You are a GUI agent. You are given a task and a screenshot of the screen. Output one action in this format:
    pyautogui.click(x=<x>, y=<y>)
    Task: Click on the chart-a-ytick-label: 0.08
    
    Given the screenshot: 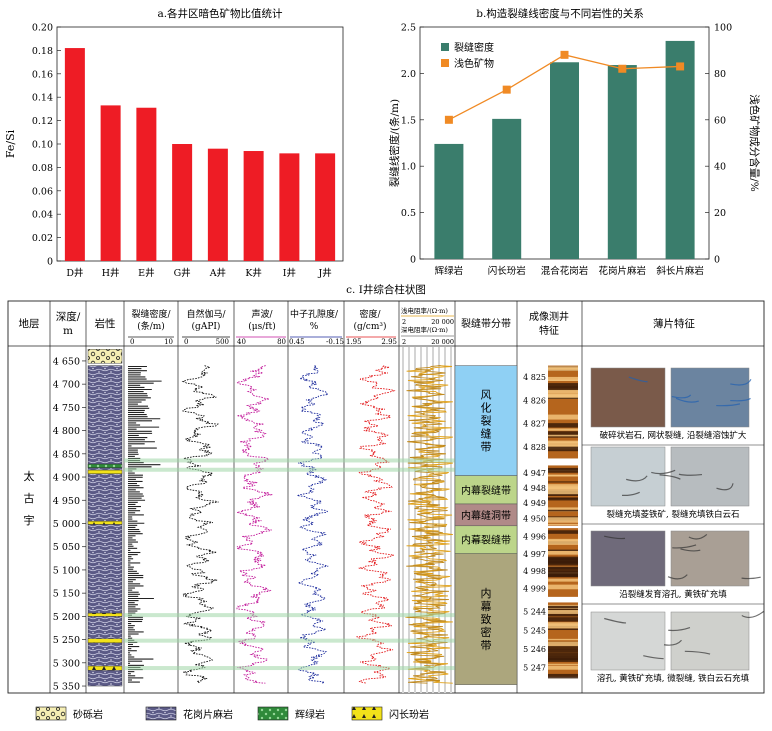 What is the action you would take?
    pyautogui.click(x=42, y=168)
    